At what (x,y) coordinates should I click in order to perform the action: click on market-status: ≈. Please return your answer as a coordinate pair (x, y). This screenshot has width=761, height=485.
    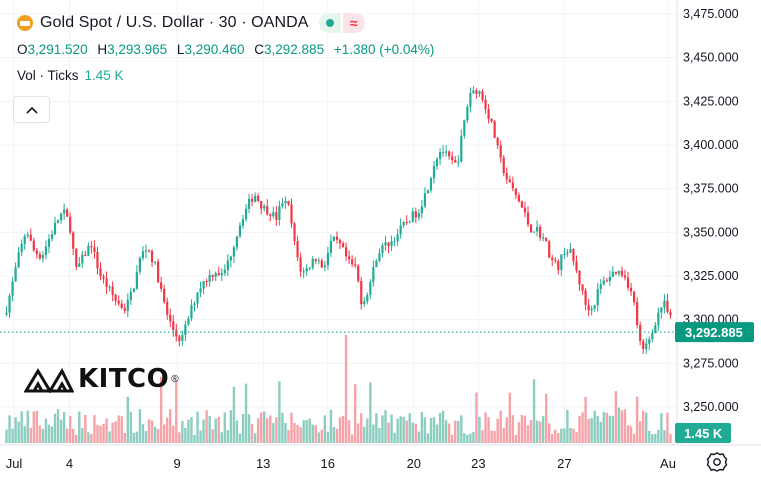
    Looking at the image, I should click on (341, 23).